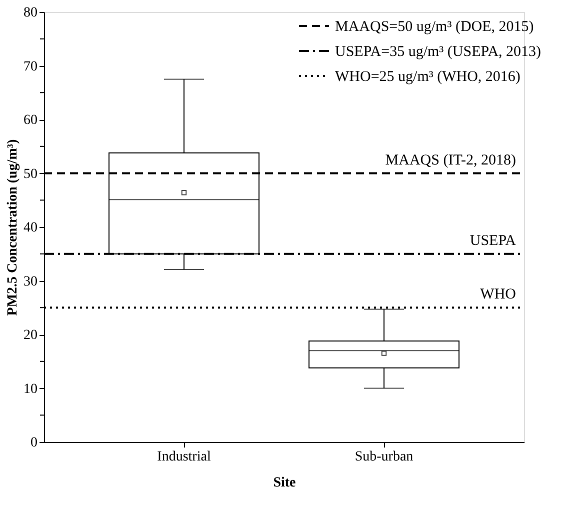 The height and width of the screenshot is (526, 587). What do you see at coordinates (384, 457) in the screenshot?
I see `x-tick-label: Sub-urban` at bounding box center [384, 457].